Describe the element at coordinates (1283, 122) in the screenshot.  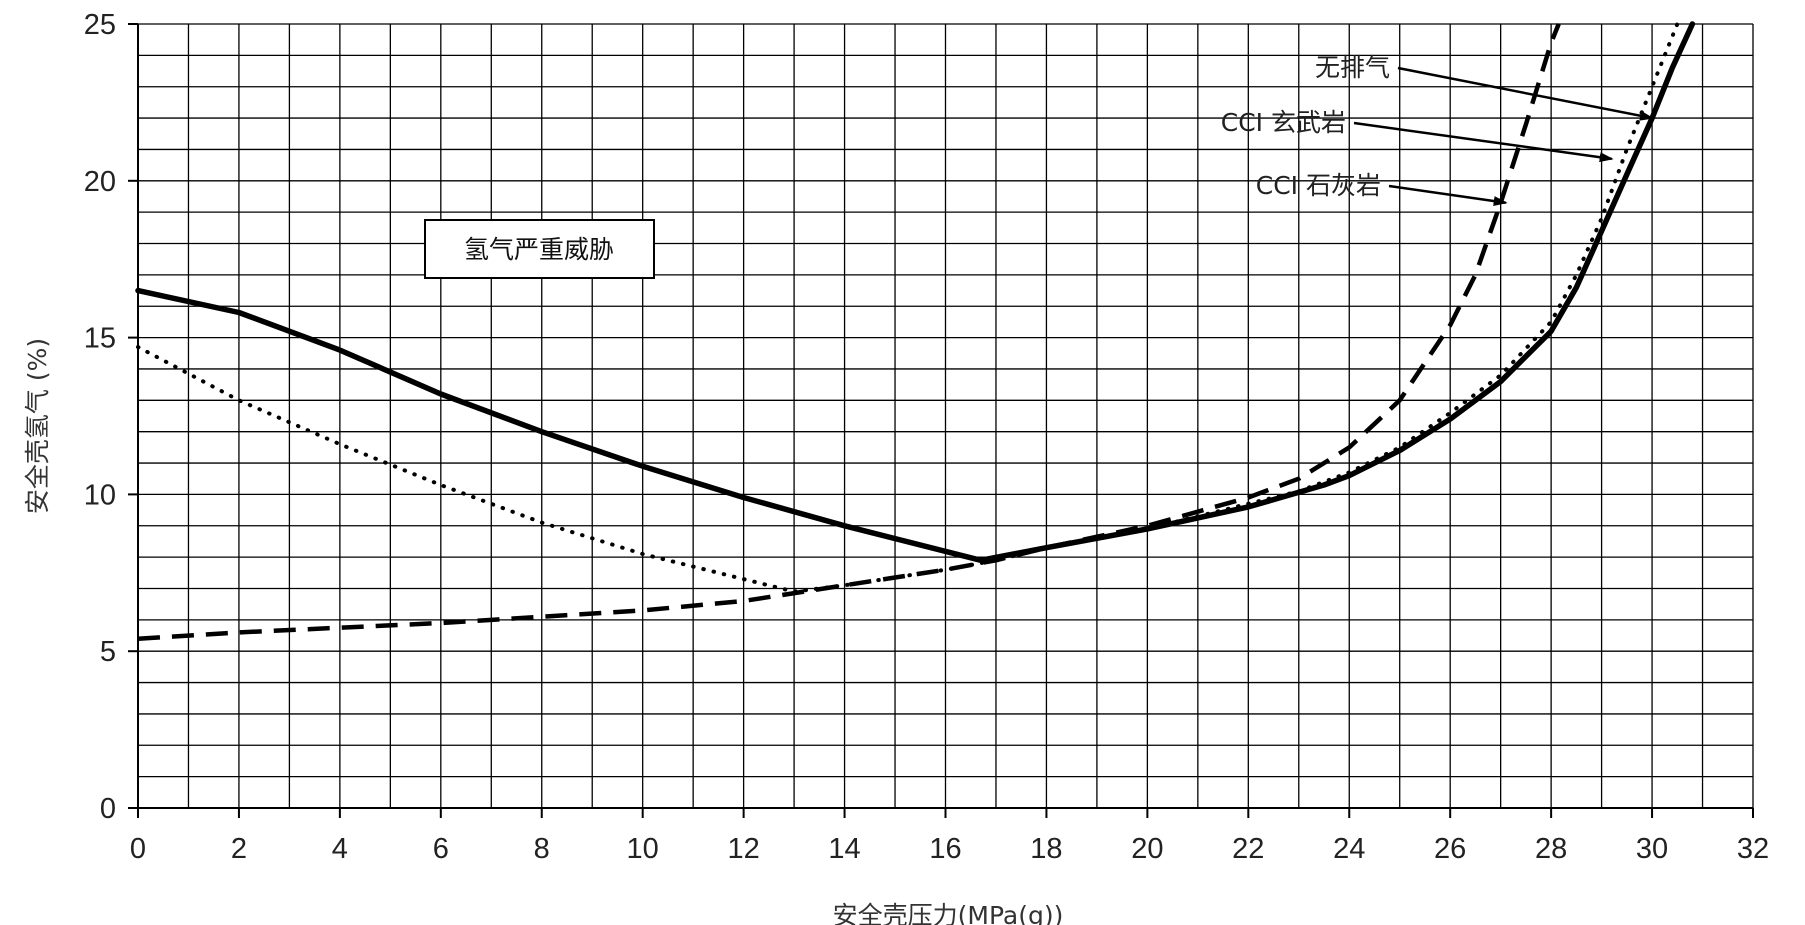
I see `annotation-label: CCI 玄武岩` at that location.